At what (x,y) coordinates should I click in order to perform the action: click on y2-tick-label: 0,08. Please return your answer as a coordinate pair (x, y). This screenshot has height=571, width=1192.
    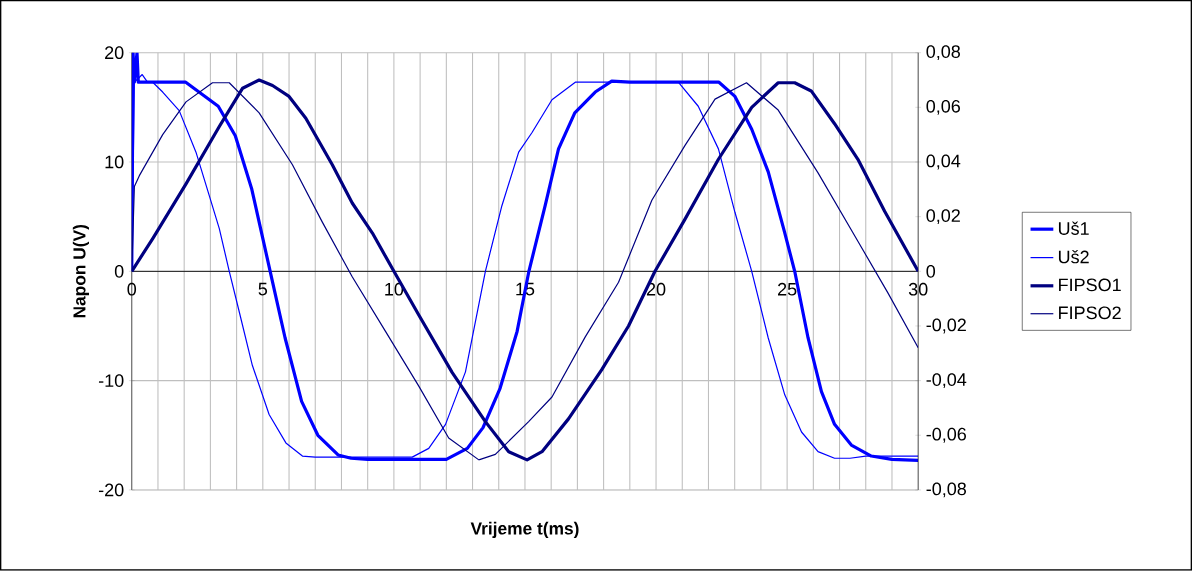
    Looking at the image, I should click on (943, 53).